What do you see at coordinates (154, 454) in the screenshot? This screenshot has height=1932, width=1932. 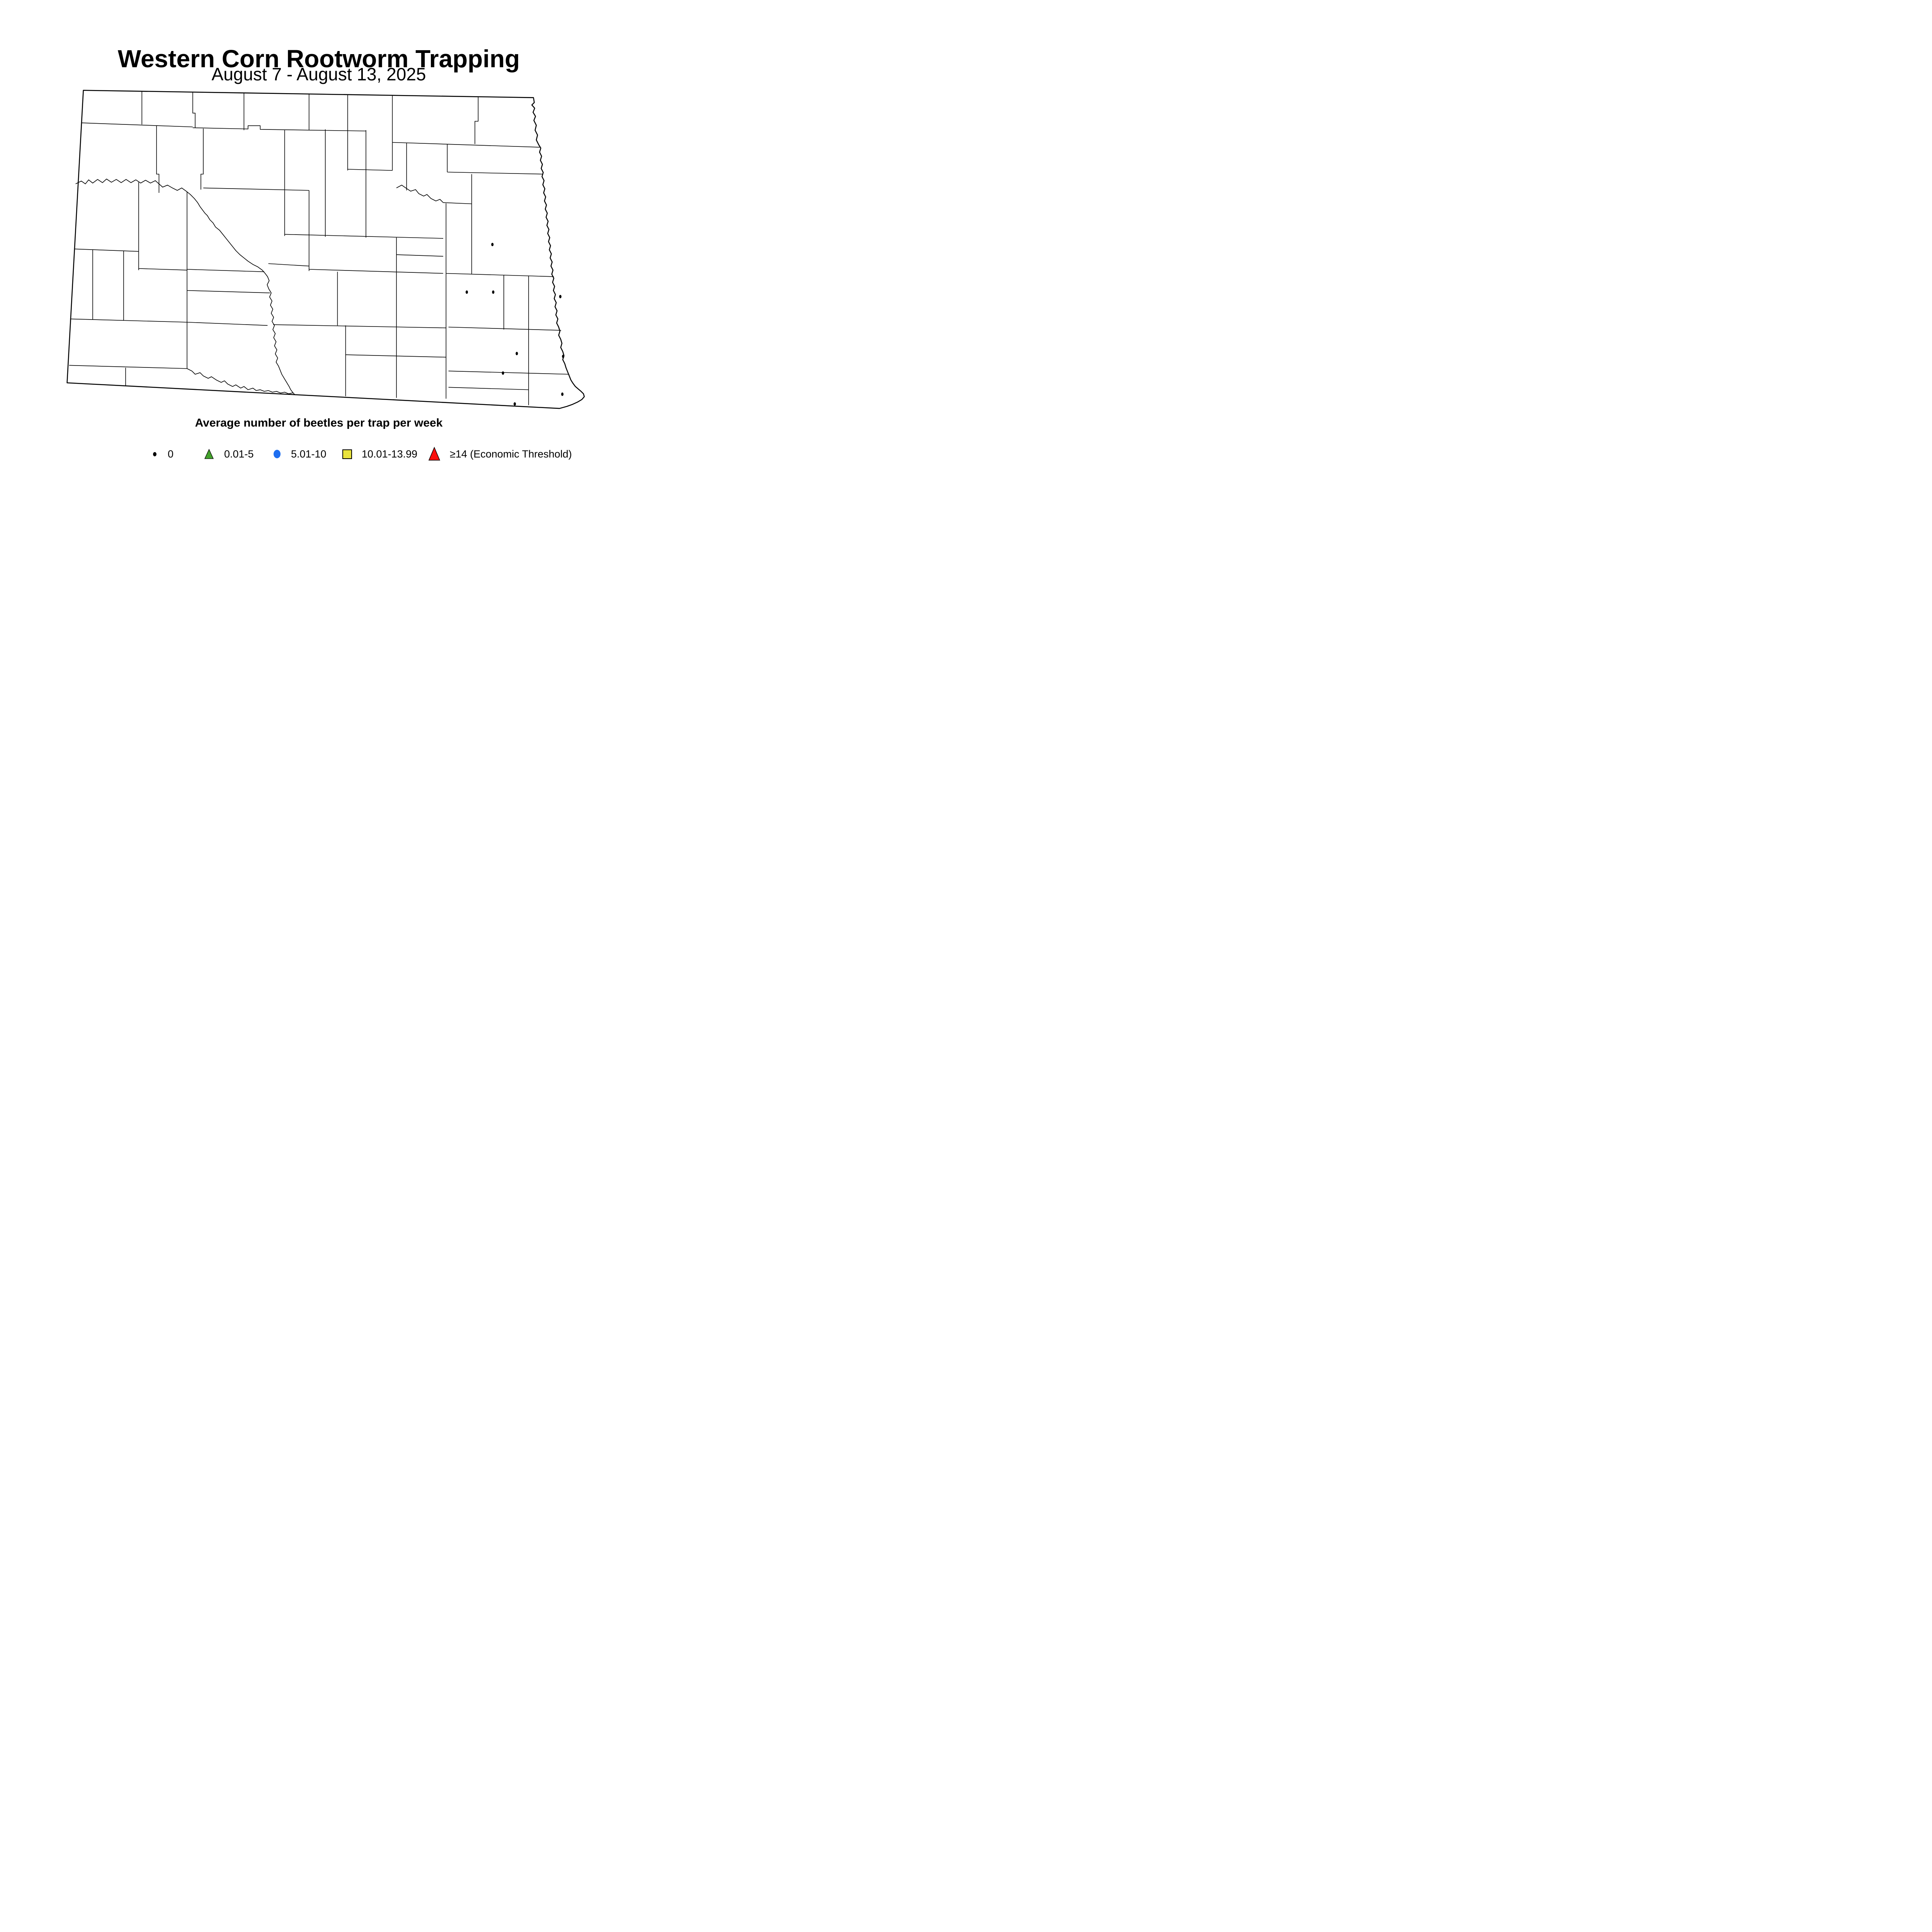 I see `black-dot-icon` at bounding box center [154, 454].